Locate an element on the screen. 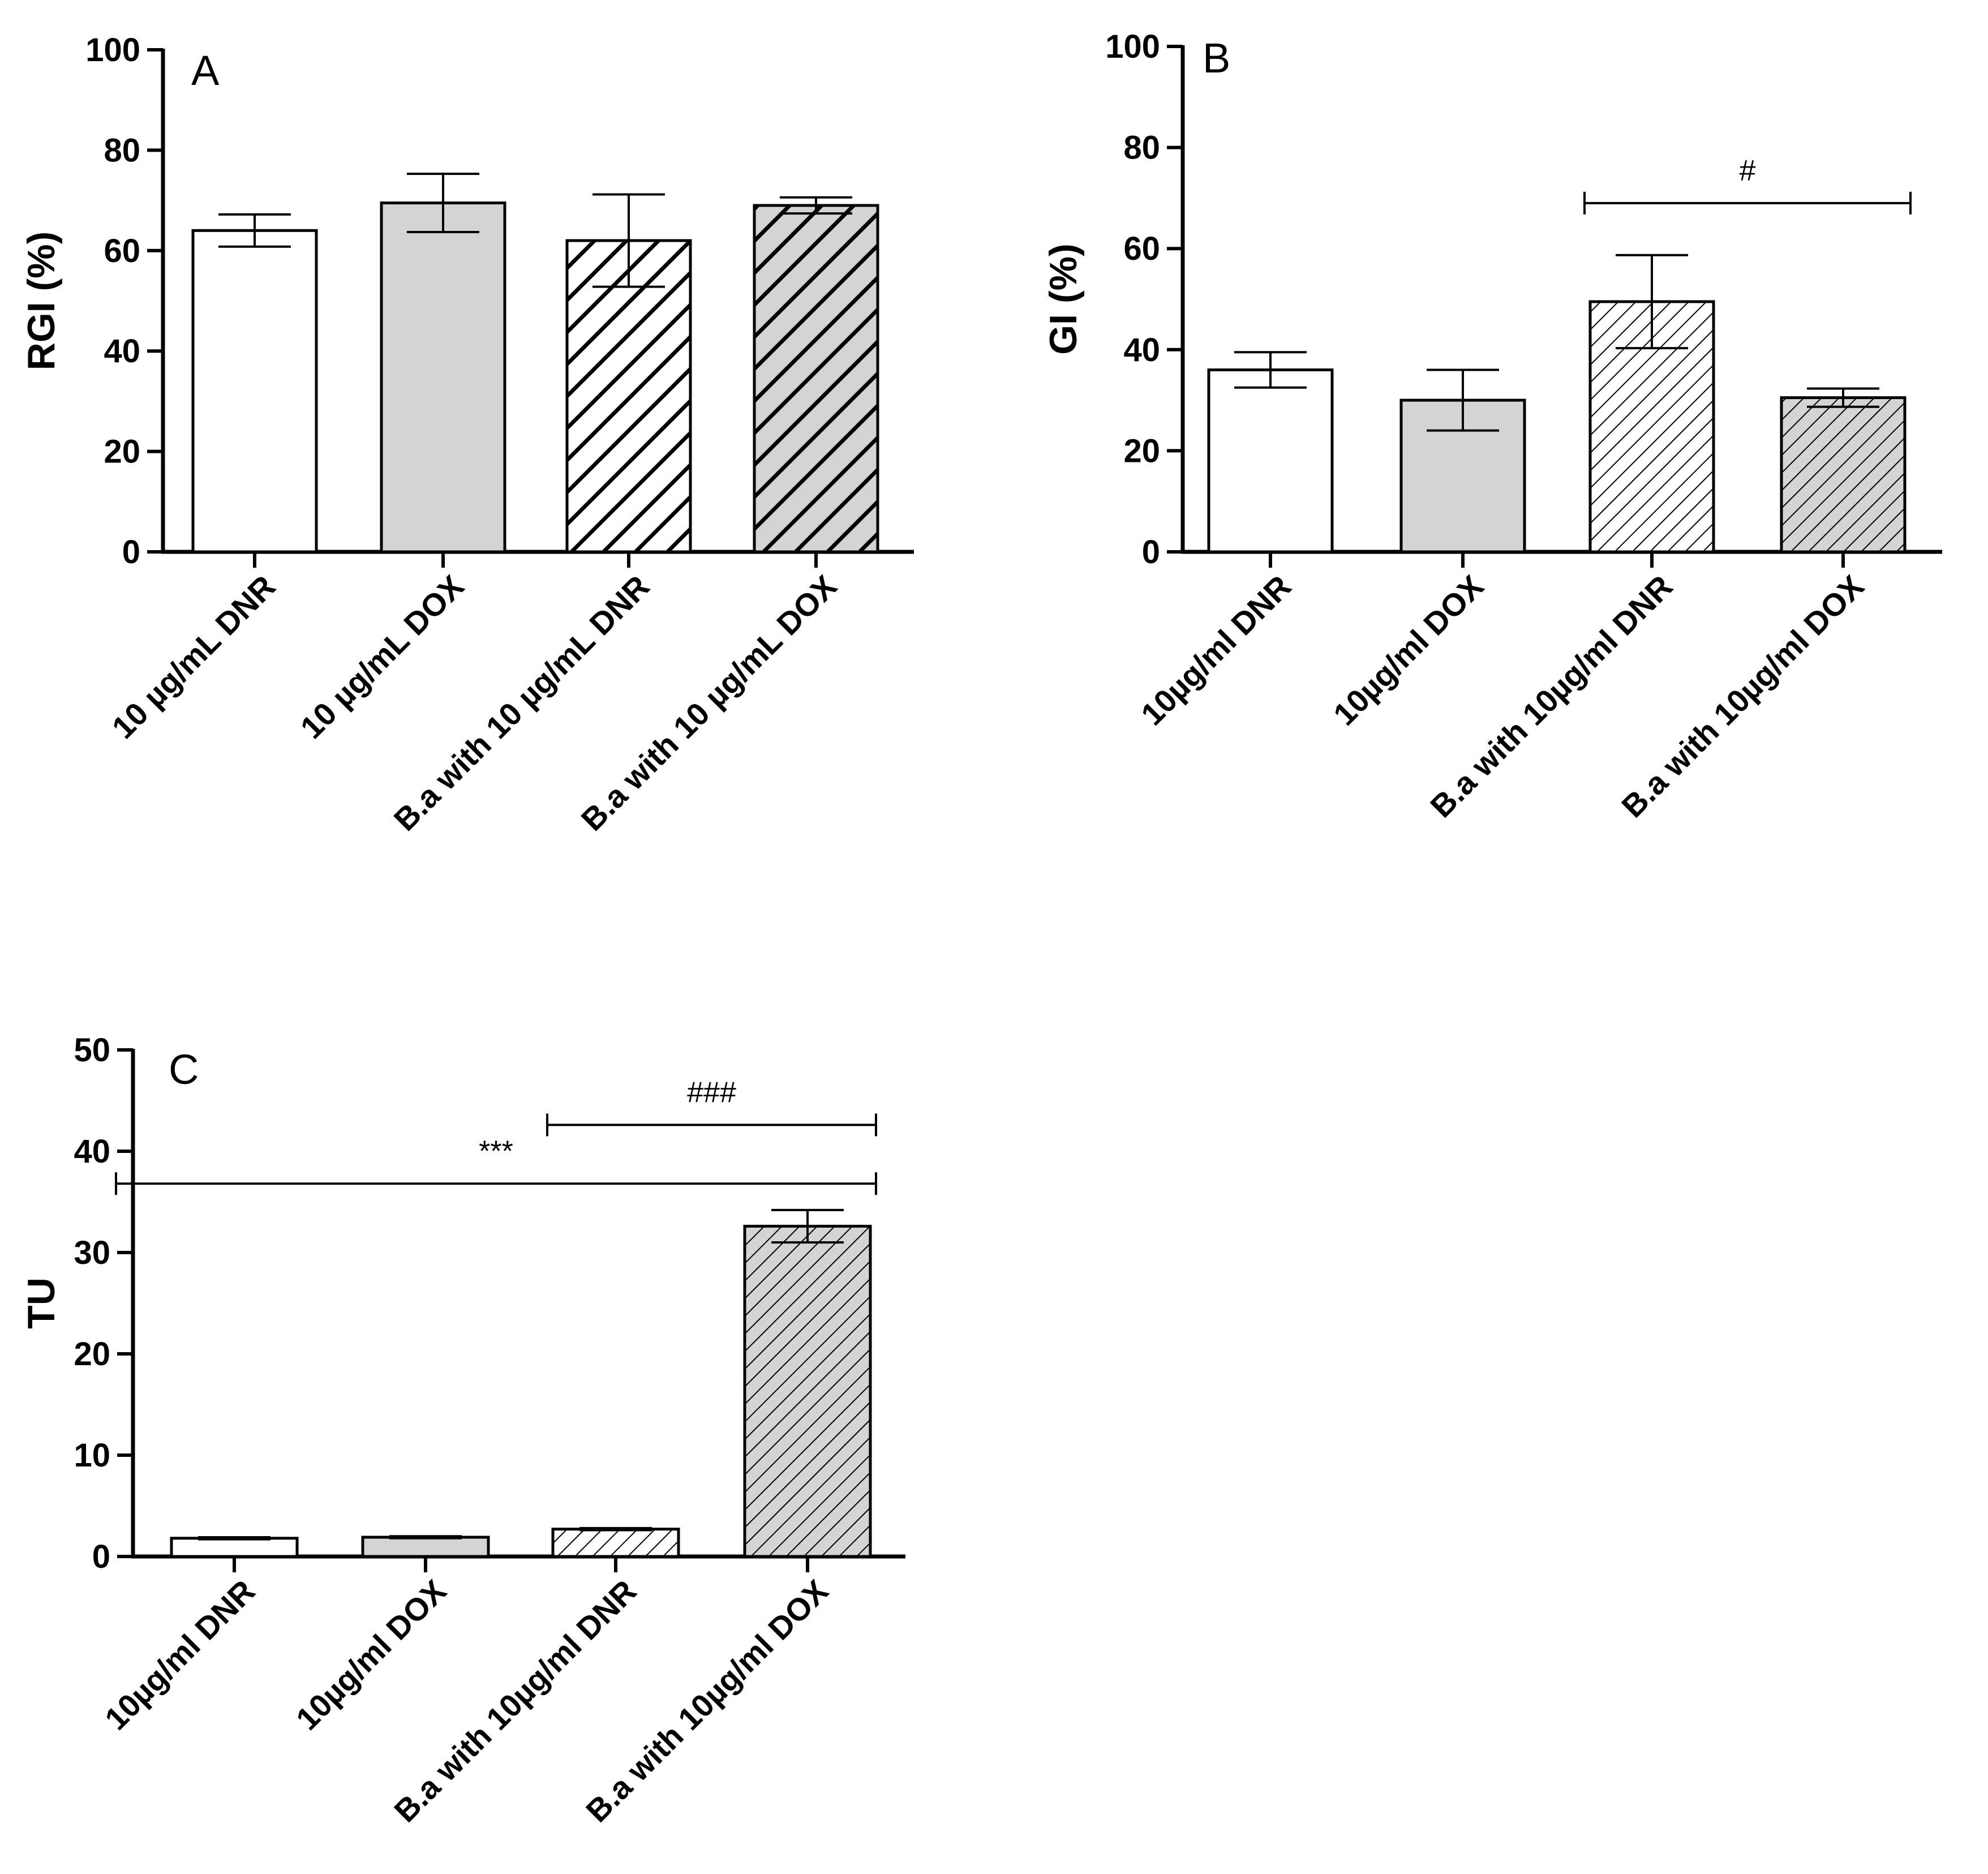 The height and width of the screenshot is (1874, 1988). y-axis-title: TU is located at coordinates (41, 1303).